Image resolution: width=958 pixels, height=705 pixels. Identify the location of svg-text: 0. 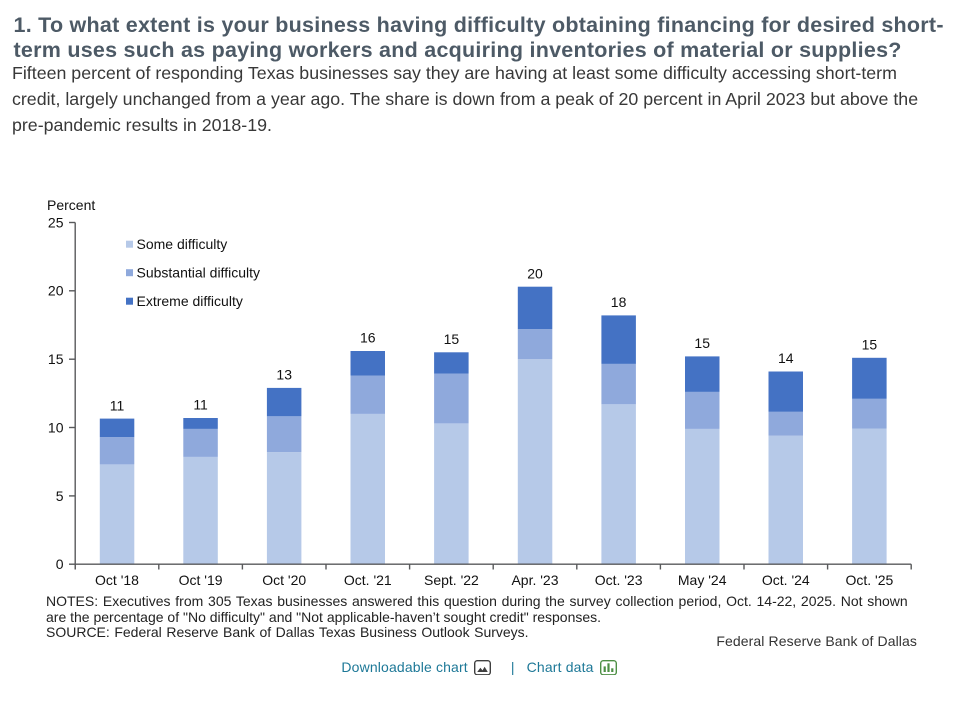
(60, 564).